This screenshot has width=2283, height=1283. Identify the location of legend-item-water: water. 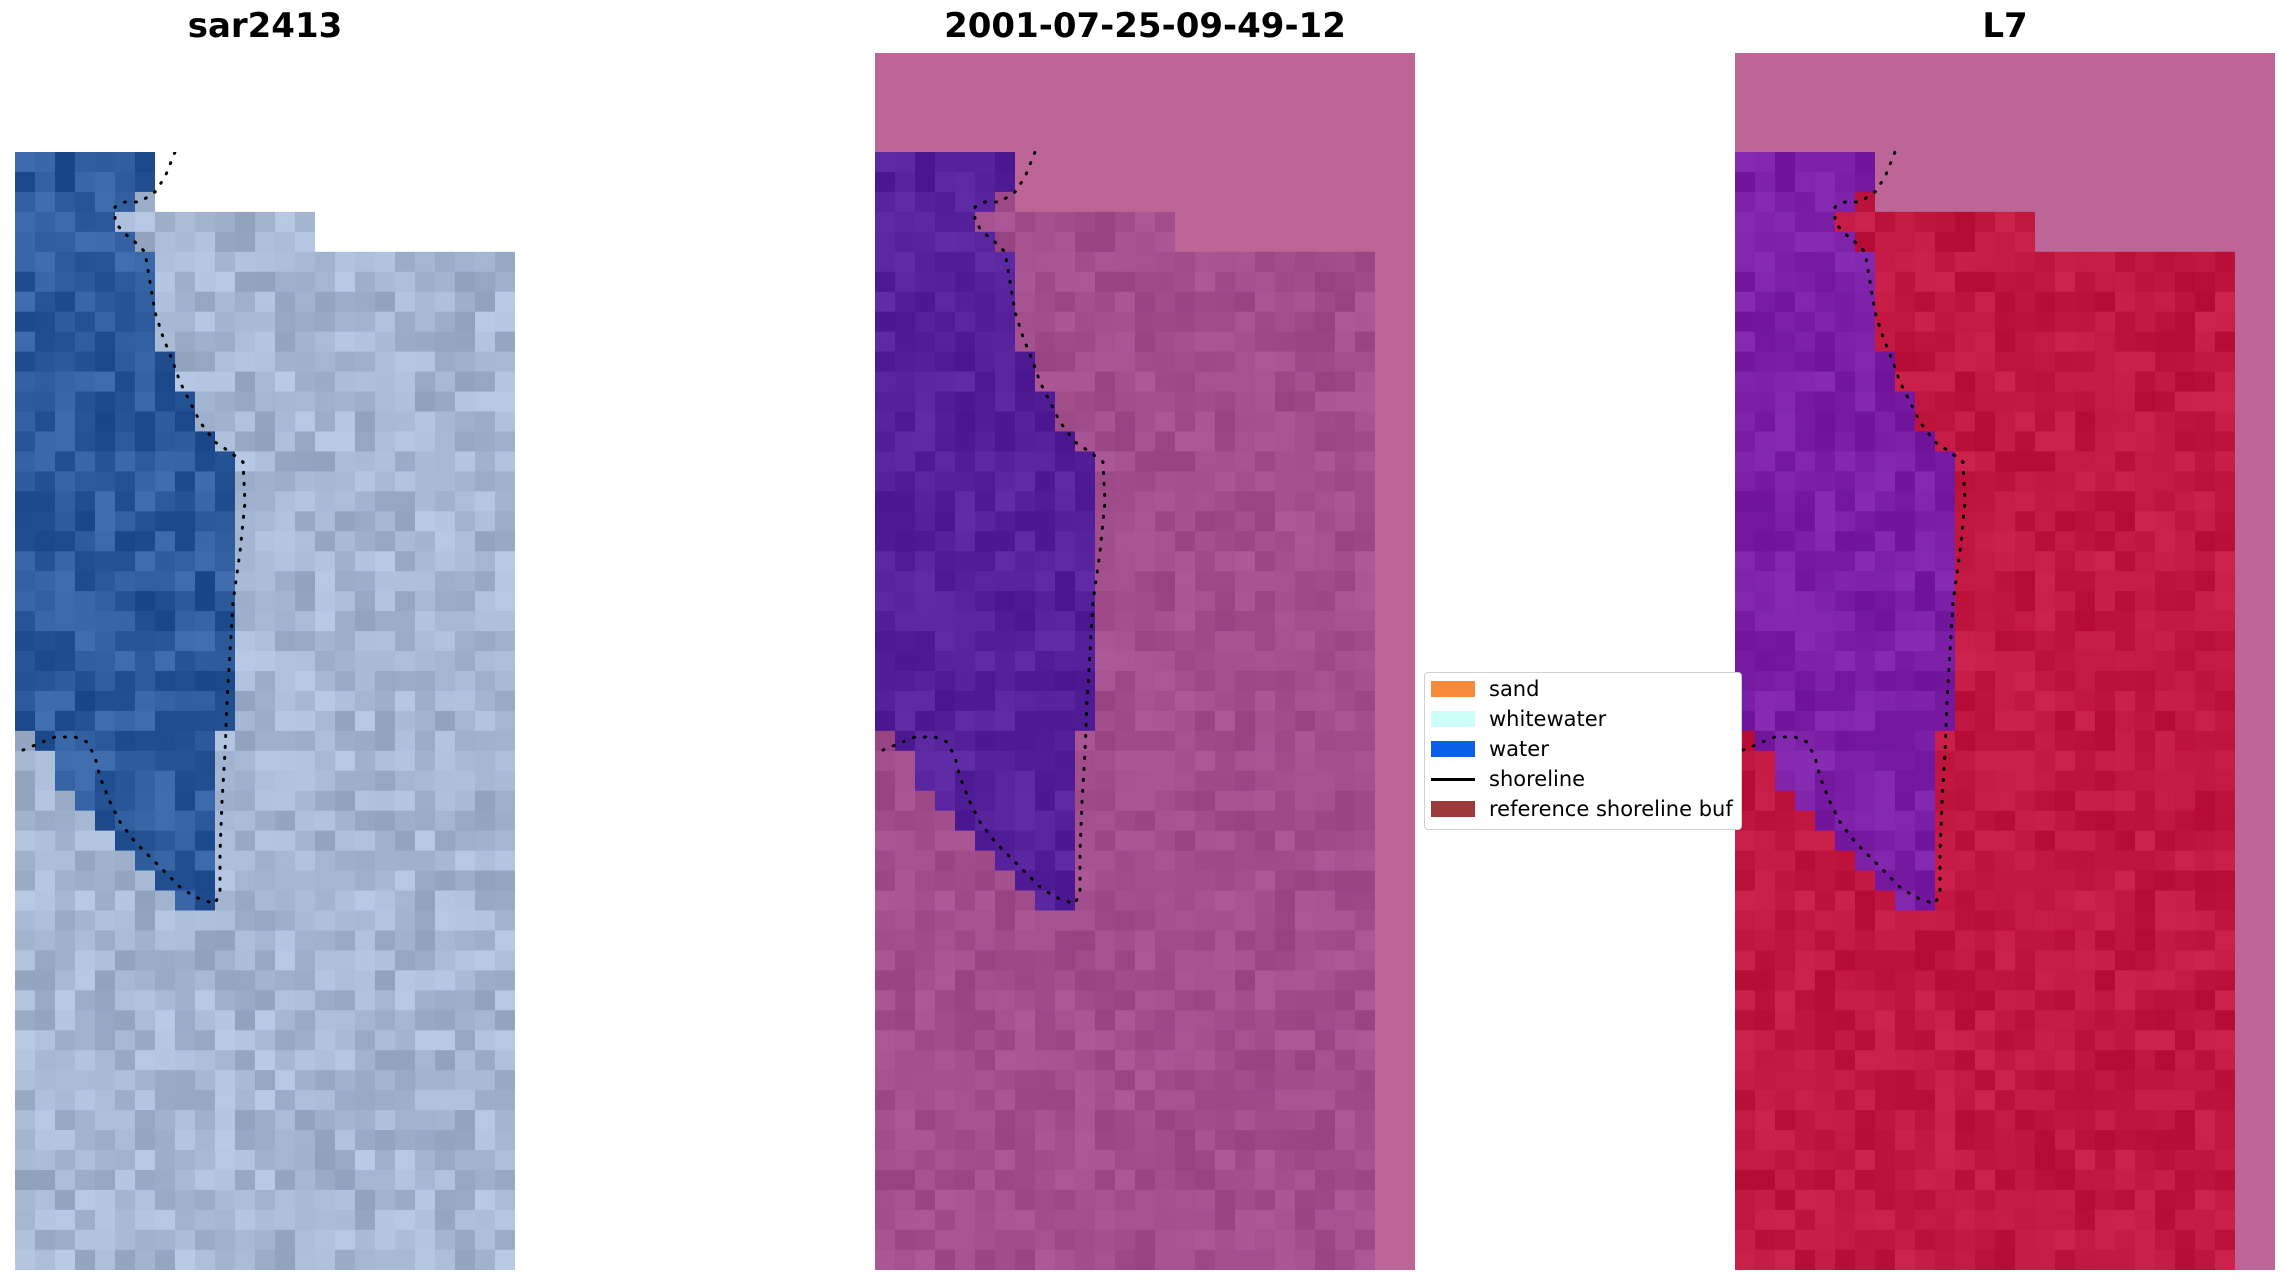
(1490, 749).